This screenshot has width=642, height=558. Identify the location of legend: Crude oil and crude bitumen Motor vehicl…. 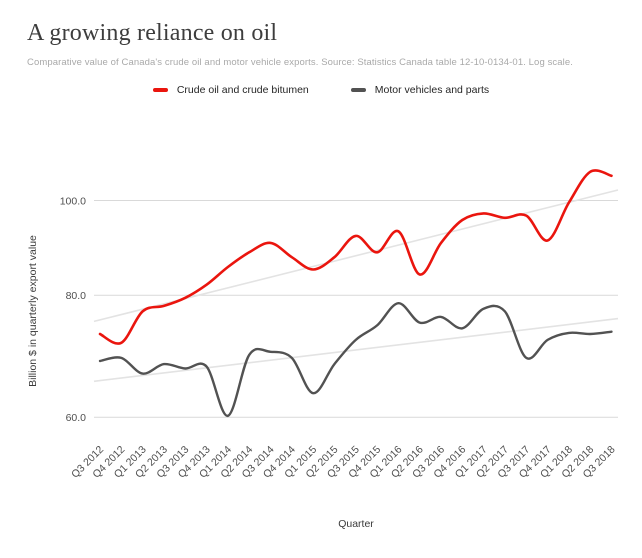
(321, 90).